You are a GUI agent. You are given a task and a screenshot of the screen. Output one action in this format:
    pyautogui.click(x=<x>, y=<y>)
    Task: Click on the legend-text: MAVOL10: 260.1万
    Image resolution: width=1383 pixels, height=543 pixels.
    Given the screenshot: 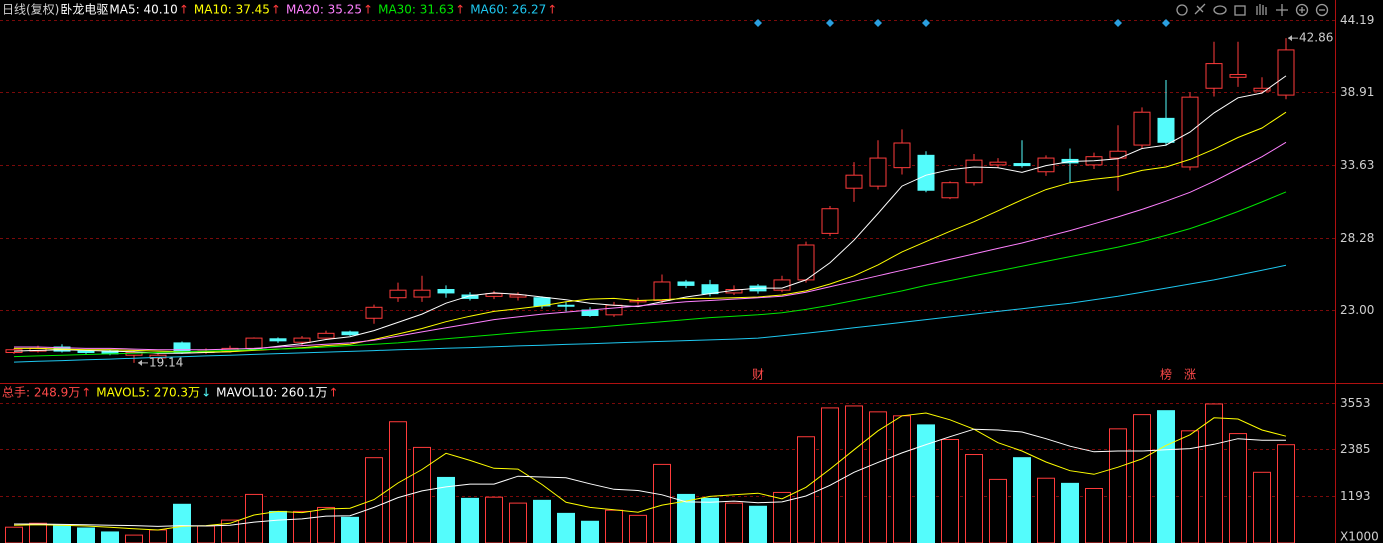 What is the action you would take?
    pyautogui.click(x=271, y=393)
    